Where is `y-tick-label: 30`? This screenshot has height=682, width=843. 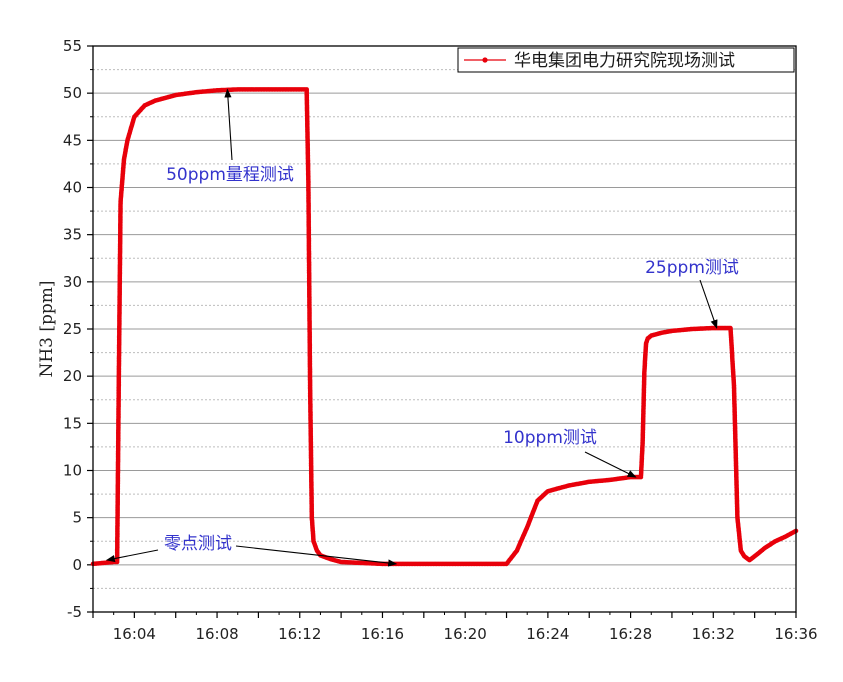 y-tick-label: 30 is located at coordinates (72, 282).